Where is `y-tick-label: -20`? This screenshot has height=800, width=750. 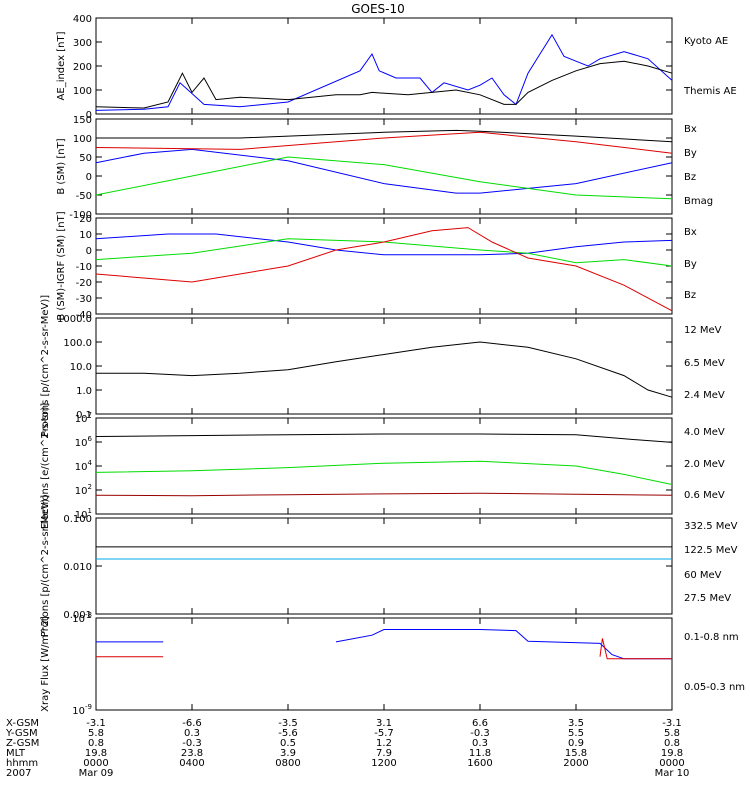 y-tick-label: -20 is located at coordinates (84, 283).